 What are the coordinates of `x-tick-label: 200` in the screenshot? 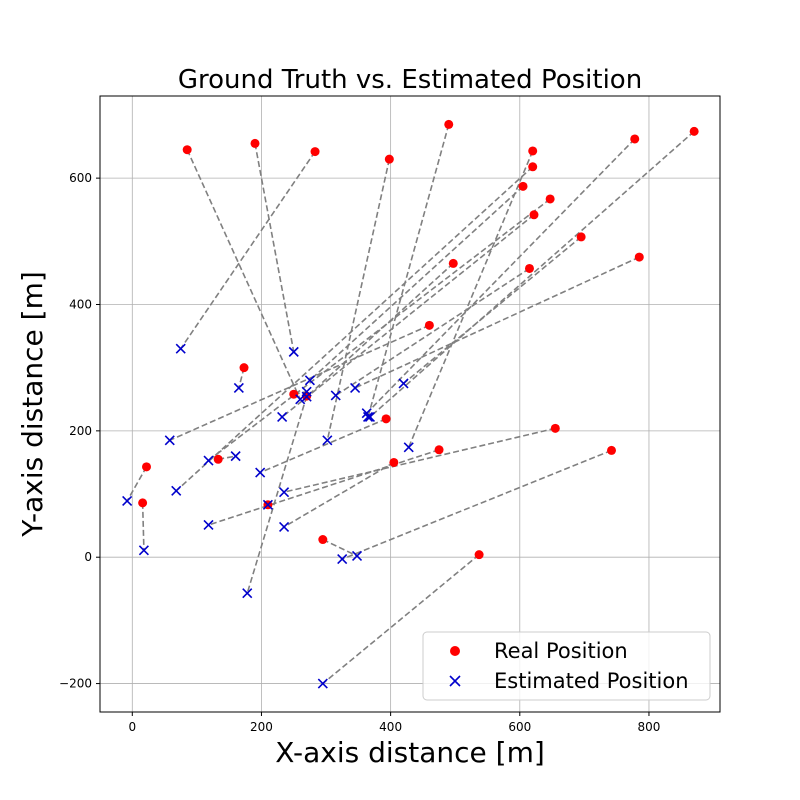 It's located at (261, 727).